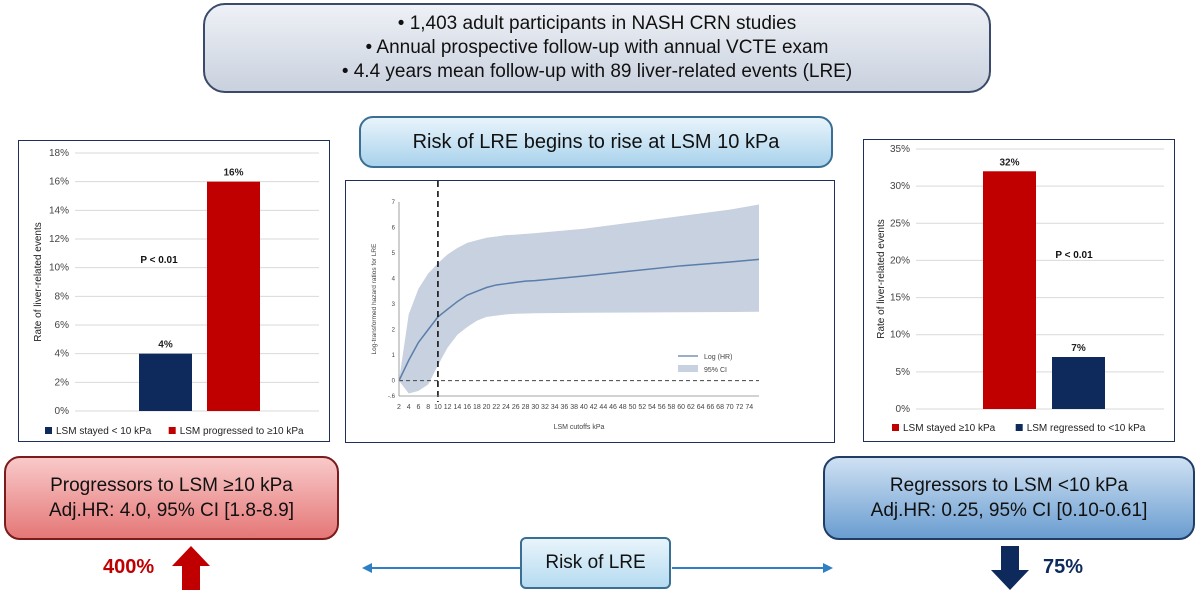  What do you see at coordinates (579, 427) in the screenshot?
I see `x-axis-label: LSM cutoffs kPa` at bounding box center [579, 427].